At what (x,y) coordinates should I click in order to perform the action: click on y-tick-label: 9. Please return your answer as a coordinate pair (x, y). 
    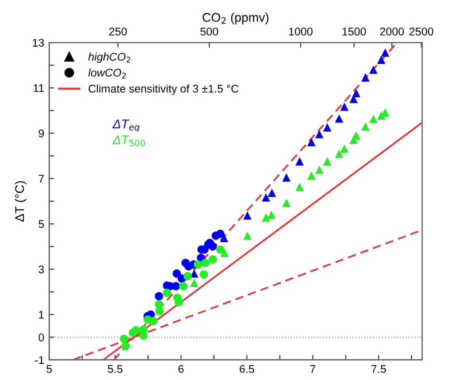
    Looking at the image, I should click on (41, 133).